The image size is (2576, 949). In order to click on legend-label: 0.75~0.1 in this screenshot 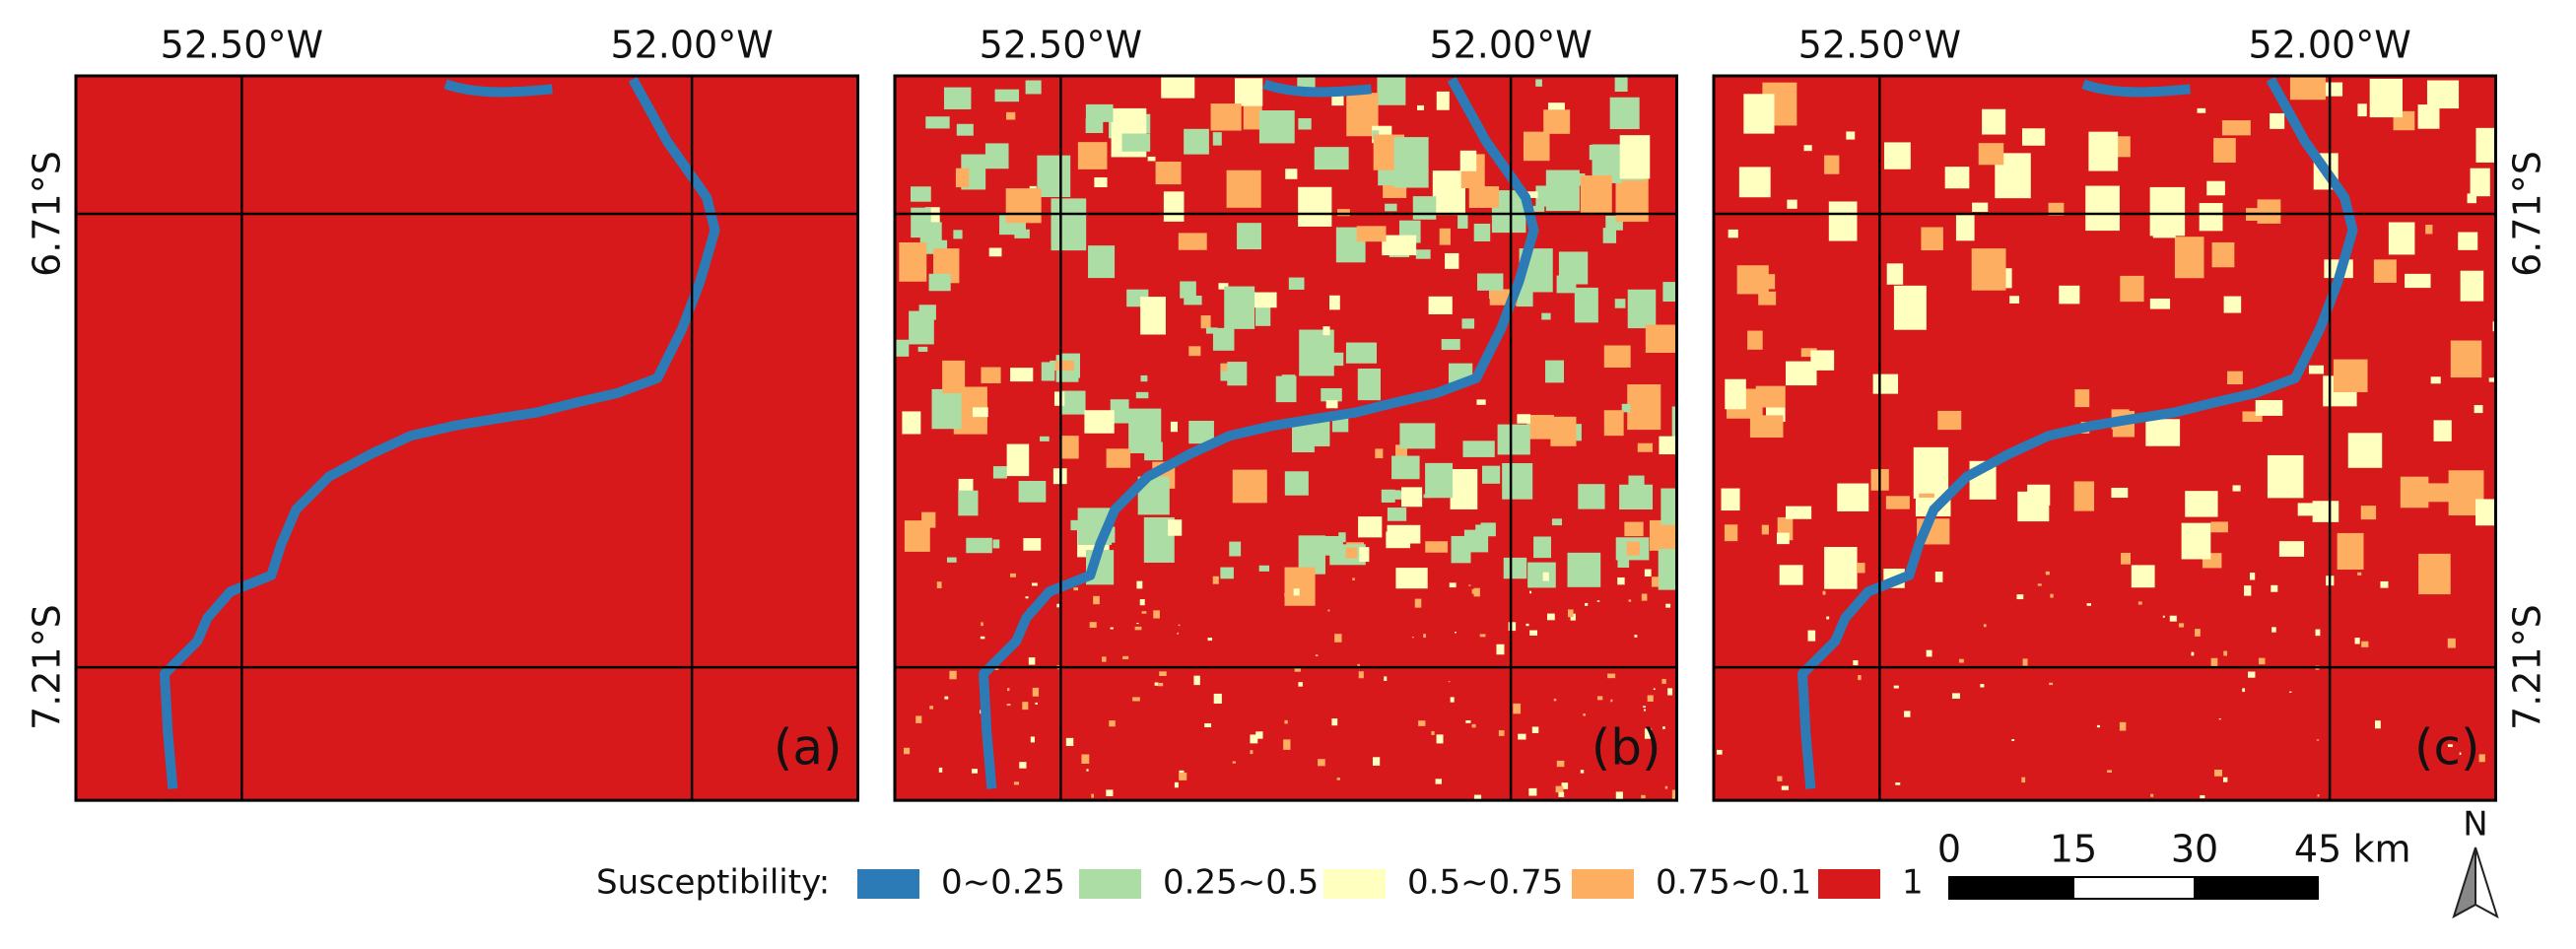, I will do `click(1733, 883)`.